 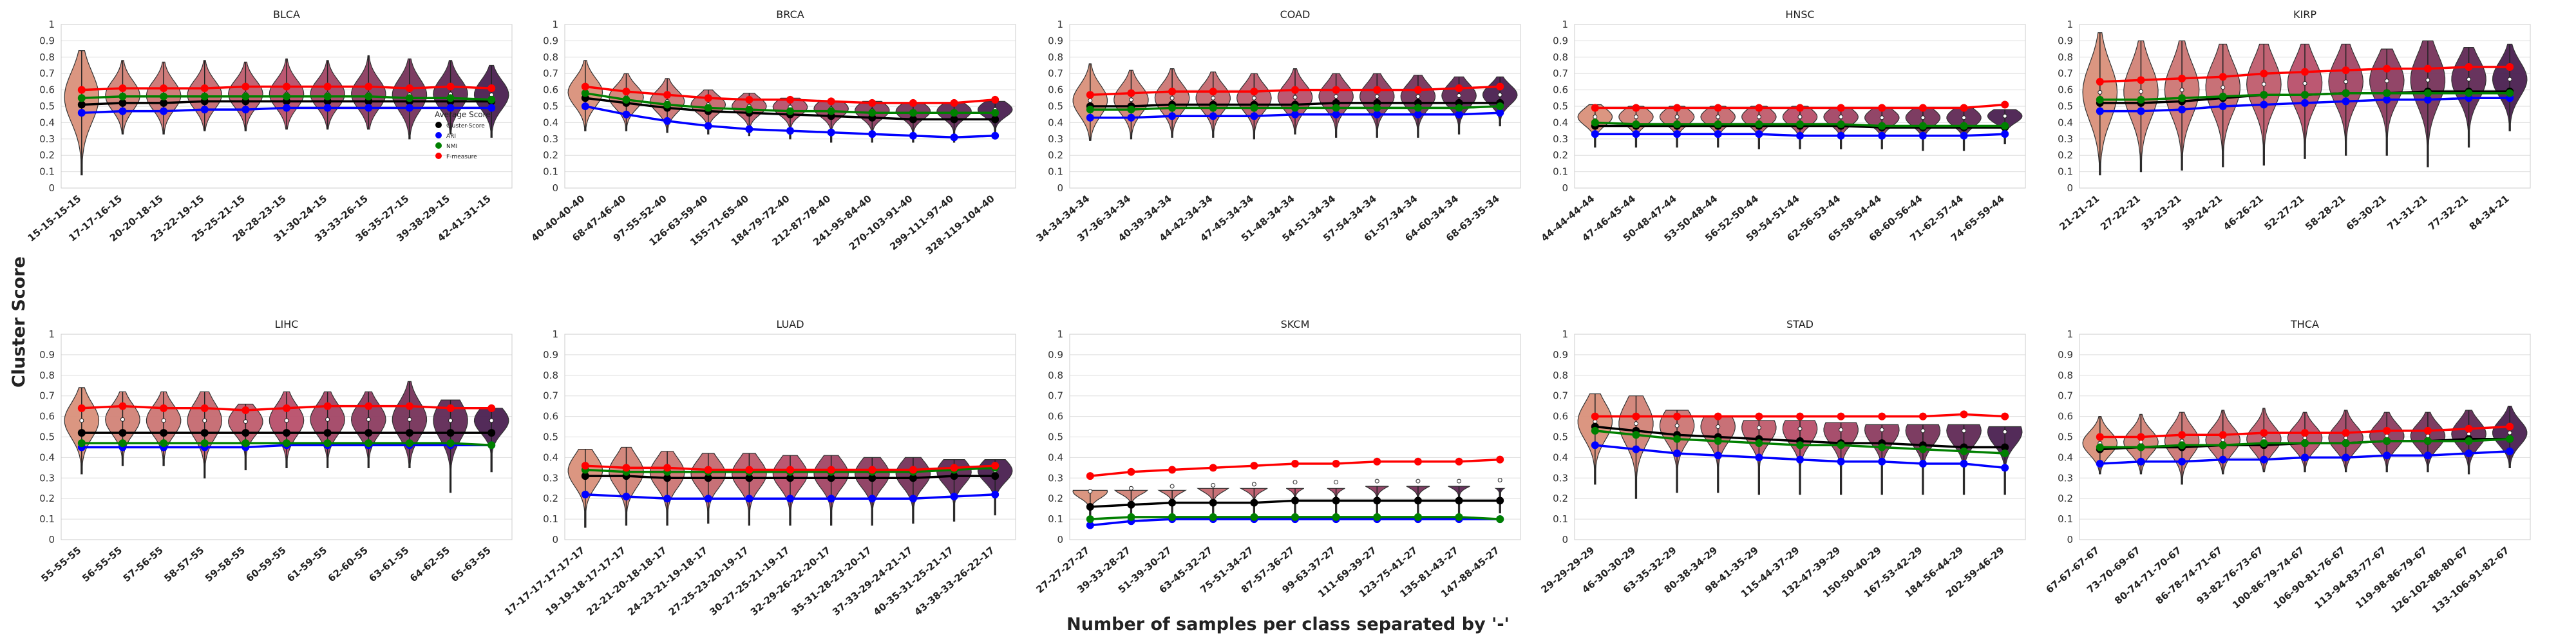 I want to click on panel-title: BLCA, so click(x=286, y=14).